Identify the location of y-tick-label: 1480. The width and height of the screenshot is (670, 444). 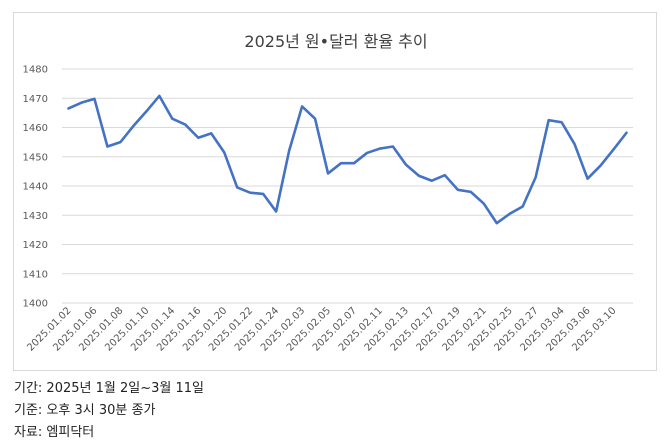
(35, 70).